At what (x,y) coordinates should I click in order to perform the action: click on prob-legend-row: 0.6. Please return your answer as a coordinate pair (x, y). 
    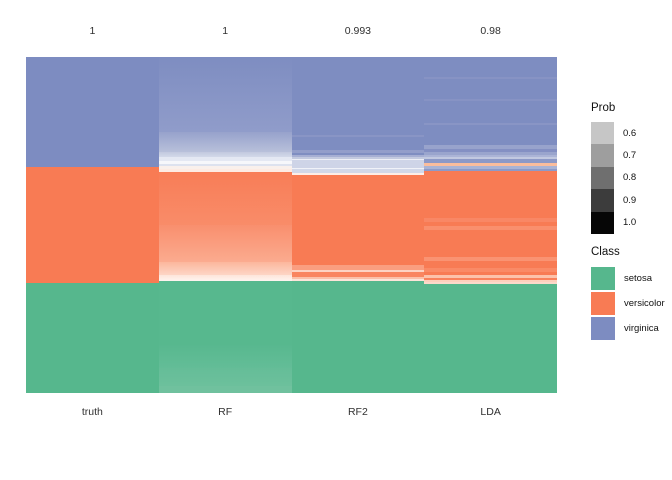
    Looking at the image, I should click on (631, 133).